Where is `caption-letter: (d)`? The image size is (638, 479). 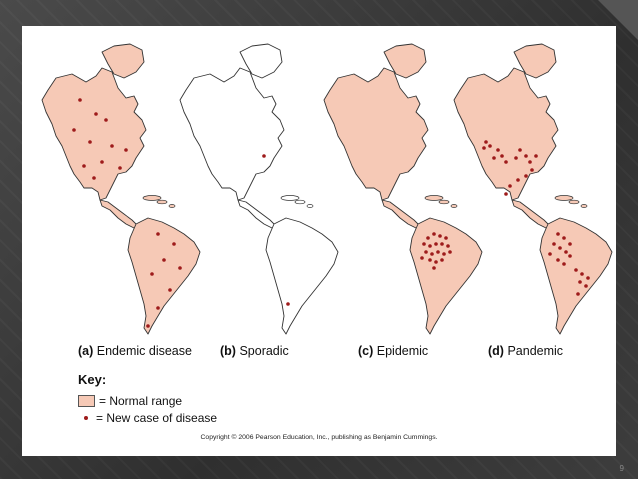 caption-letter: (d) is located at coordinates (496, 351).